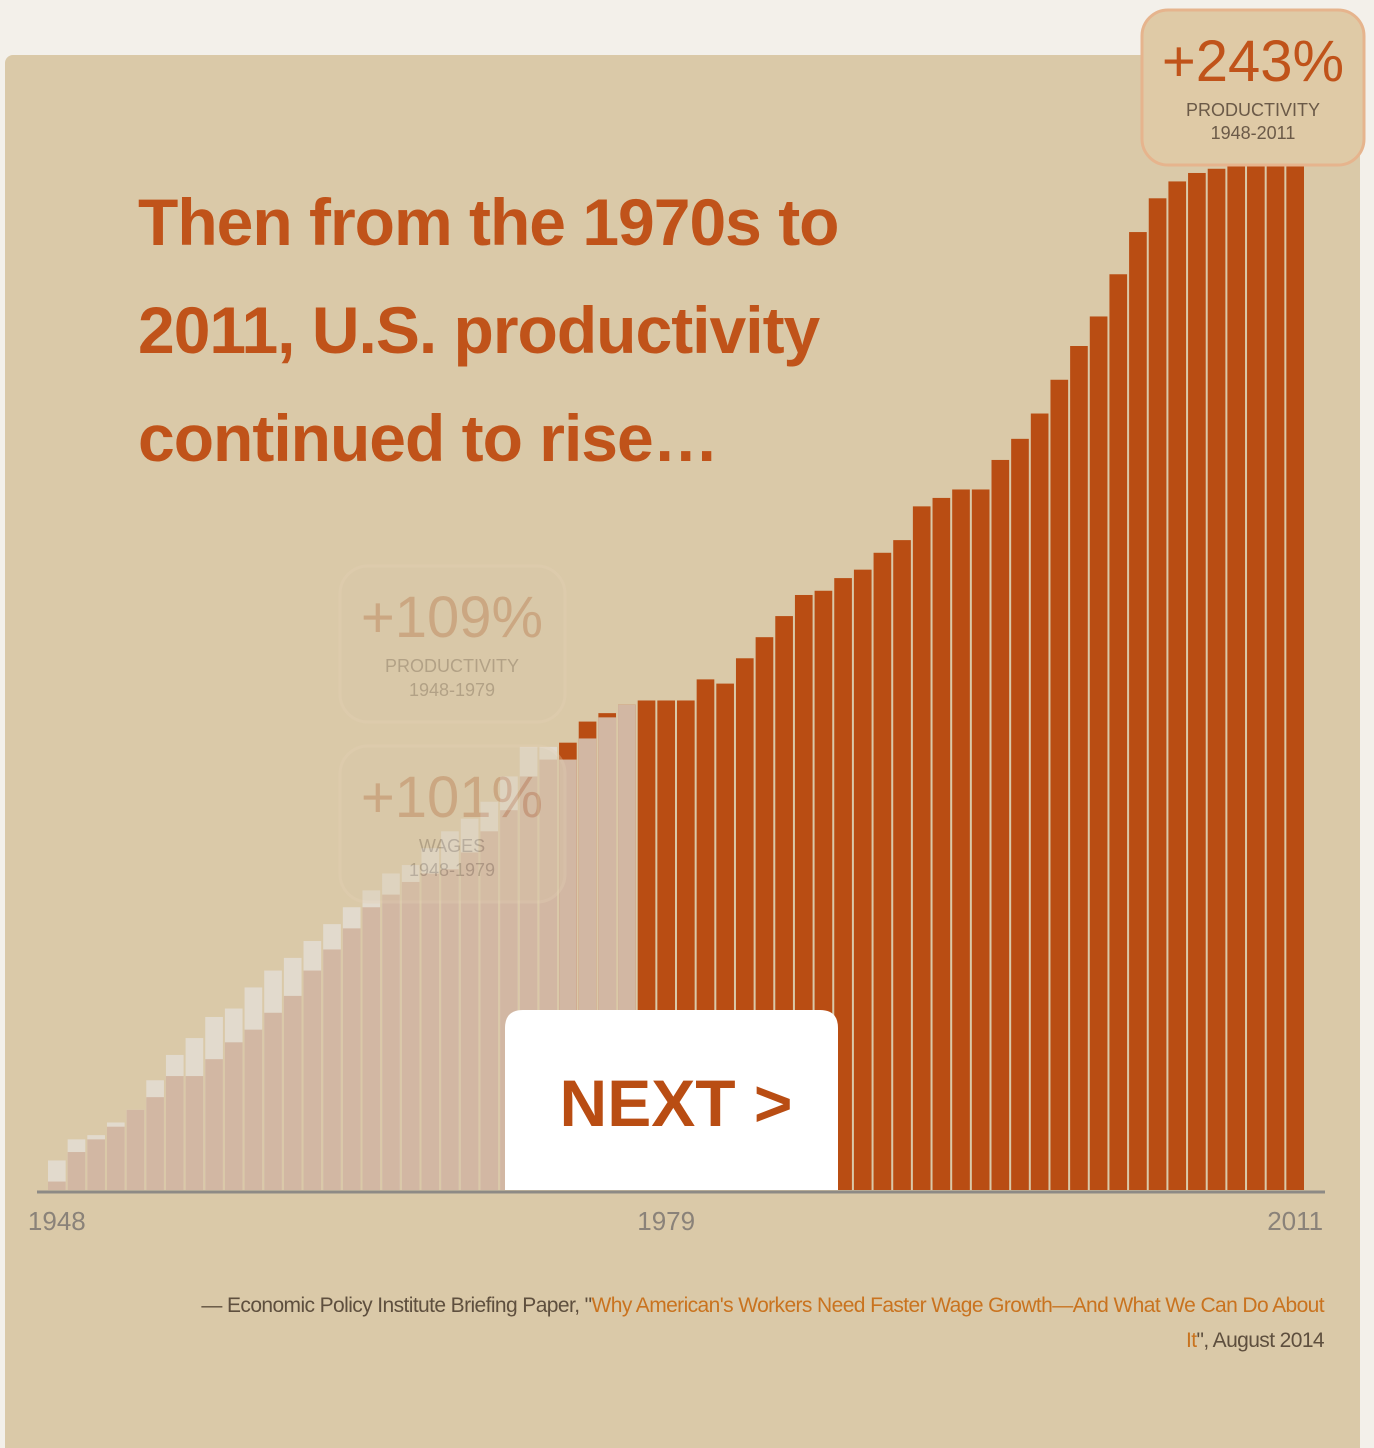 The width and height of the screenshot is (1374, 1448). I want to click on x-tick-label: 1948, so click(57, 1221).